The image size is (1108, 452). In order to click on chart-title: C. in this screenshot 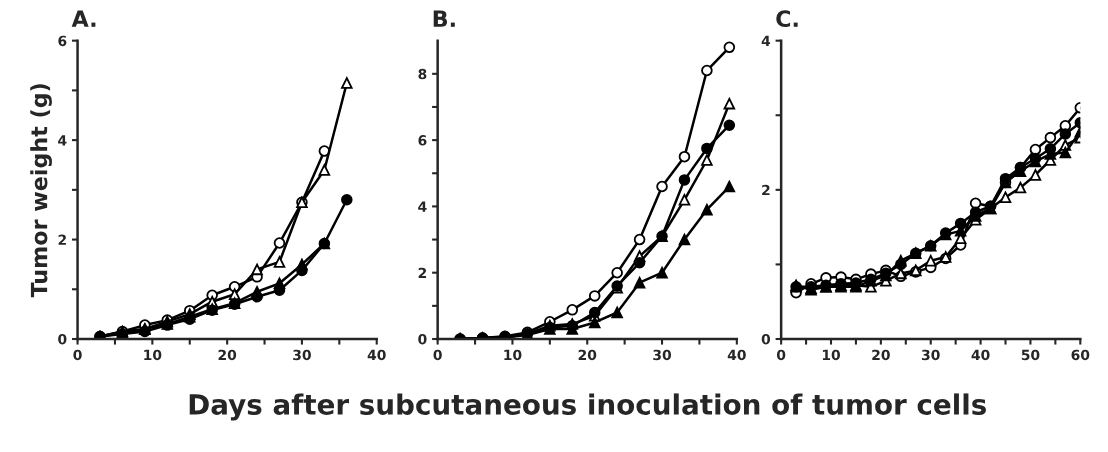, I will do `click(787, 19)`.